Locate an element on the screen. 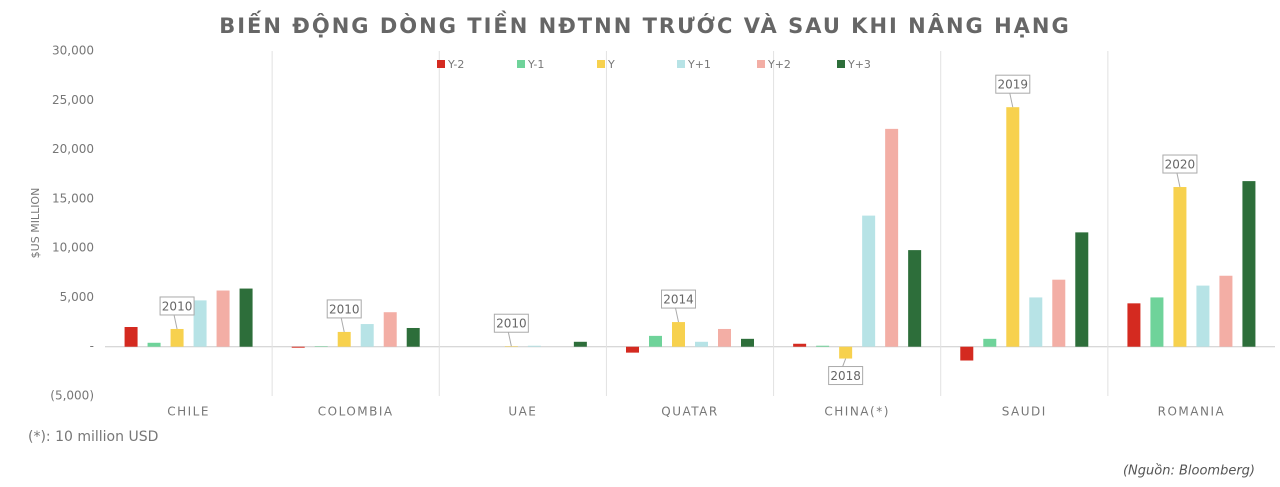 This screenshot has height=487, width=1280. y-tick-label: - is located at coordinates (92, 346).